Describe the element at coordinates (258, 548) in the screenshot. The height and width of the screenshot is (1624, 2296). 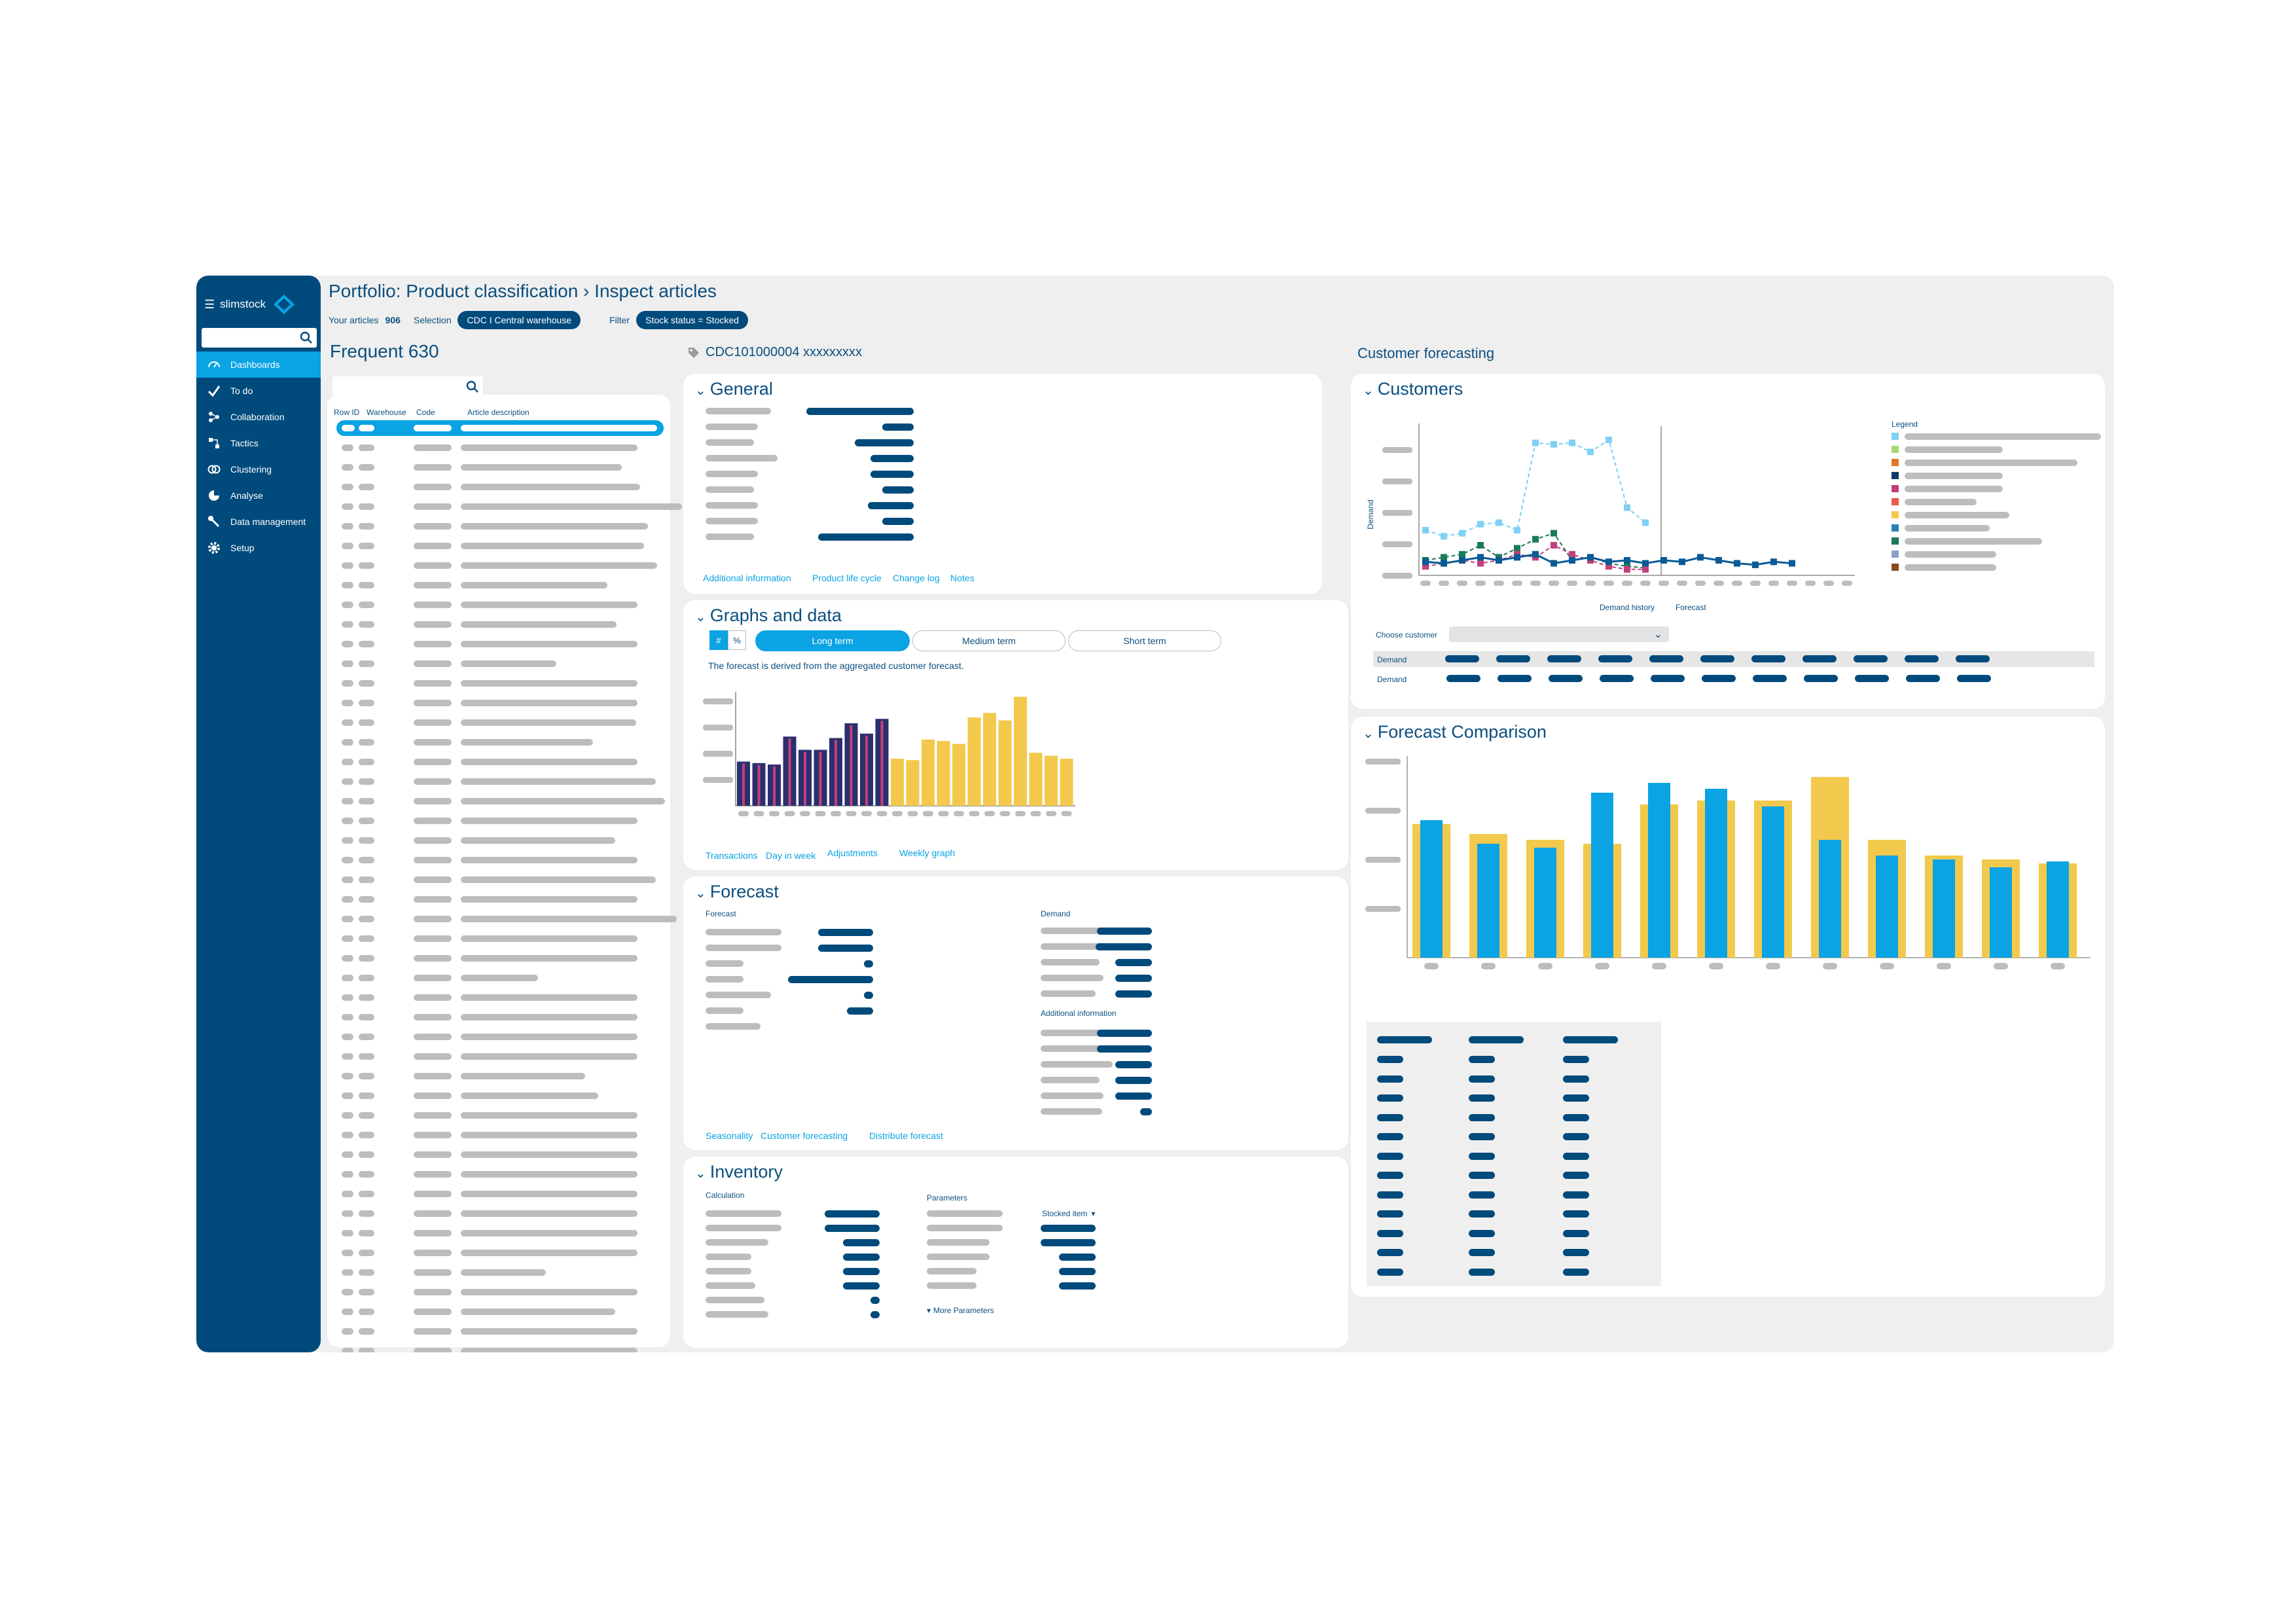
I see `sidebar-item-setup: Setup` at that location.